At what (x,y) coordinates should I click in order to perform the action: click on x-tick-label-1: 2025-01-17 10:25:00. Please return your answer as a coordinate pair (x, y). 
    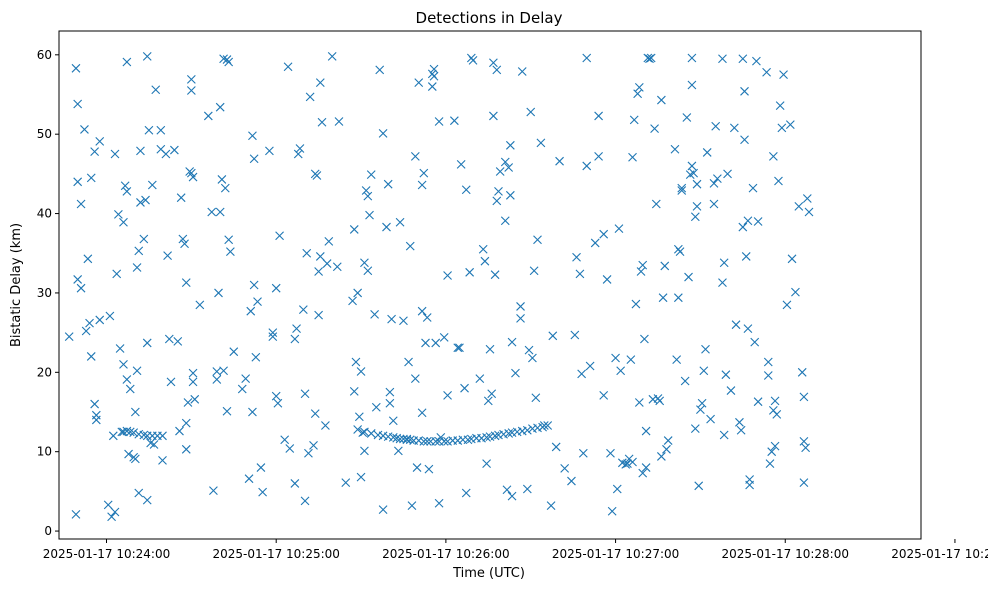
    Looking at the image, I should click on (275, 554).